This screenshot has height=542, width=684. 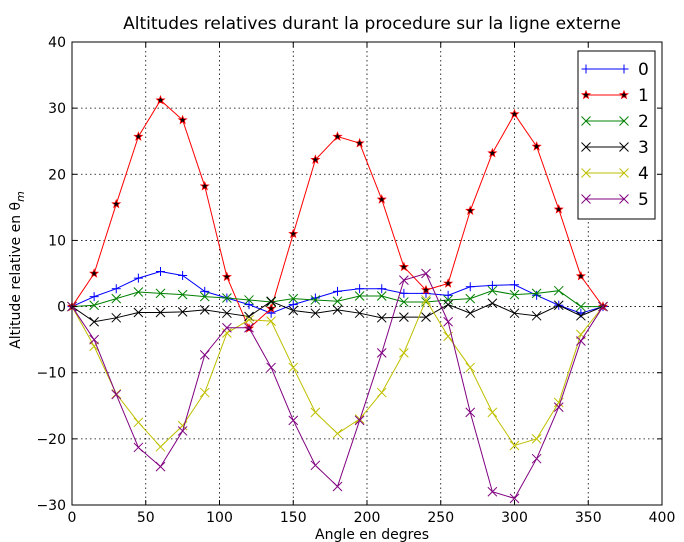 I want to click on y-axis-label: Altitude relative en θm, so click(x=17, y=270).